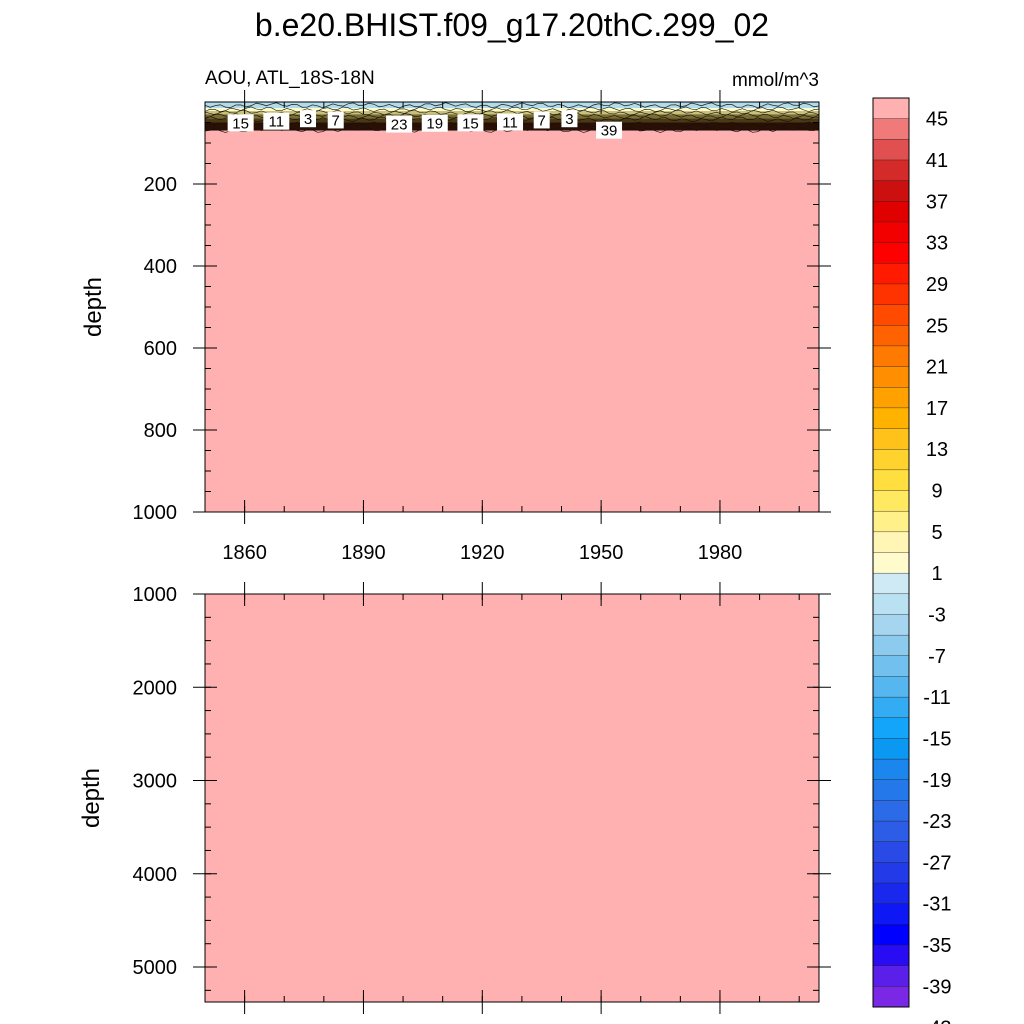 The height and width of the screenshot is (1024, 1024). What do you see at coordinates (936, 492) in the screenshot?
I see `colorbar-label-9: 9` at bounding box center [936, 492].